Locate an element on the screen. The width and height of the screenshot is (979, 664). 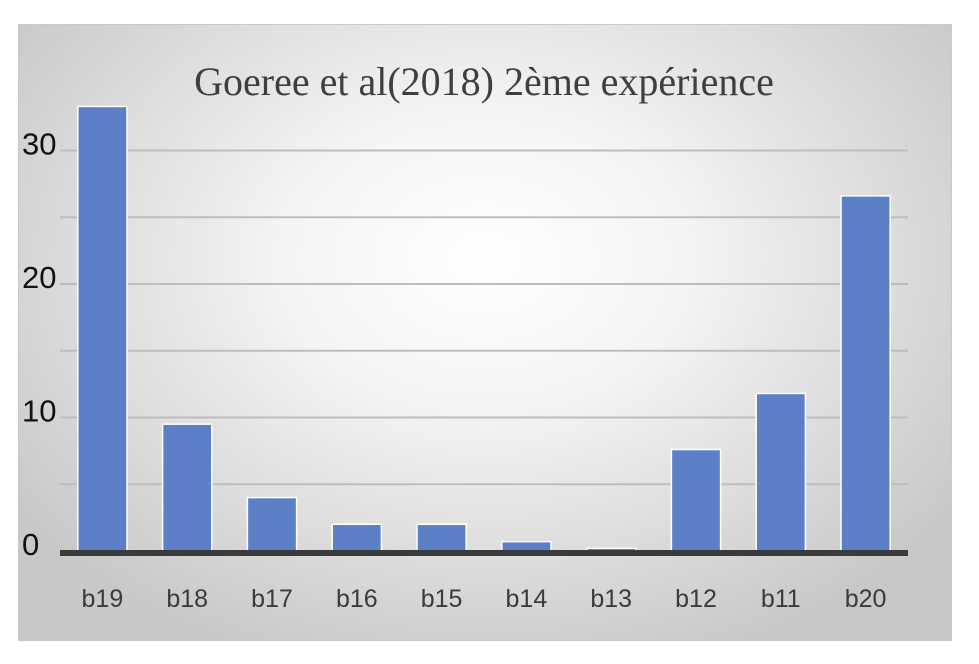
y-tick-label: 20 is located at coordinates (39, 277).